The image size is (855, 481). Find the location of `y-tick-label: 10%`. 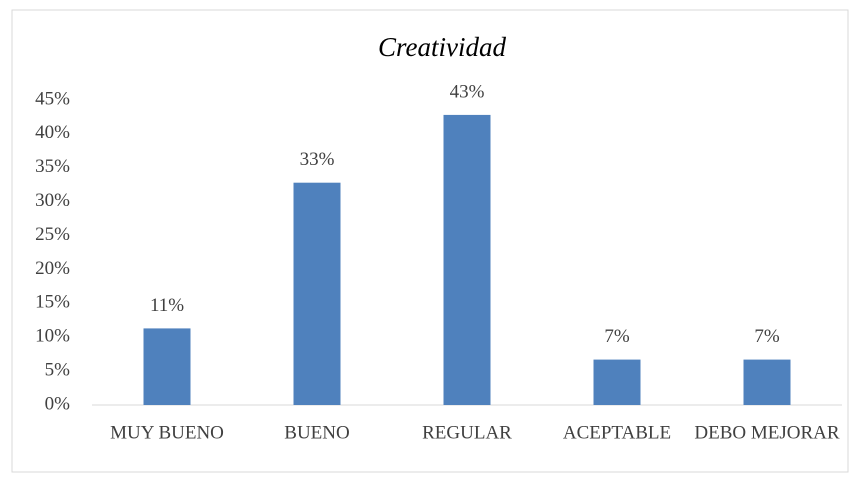

y-tick-label: 10% is located at coordinates (52, 336).